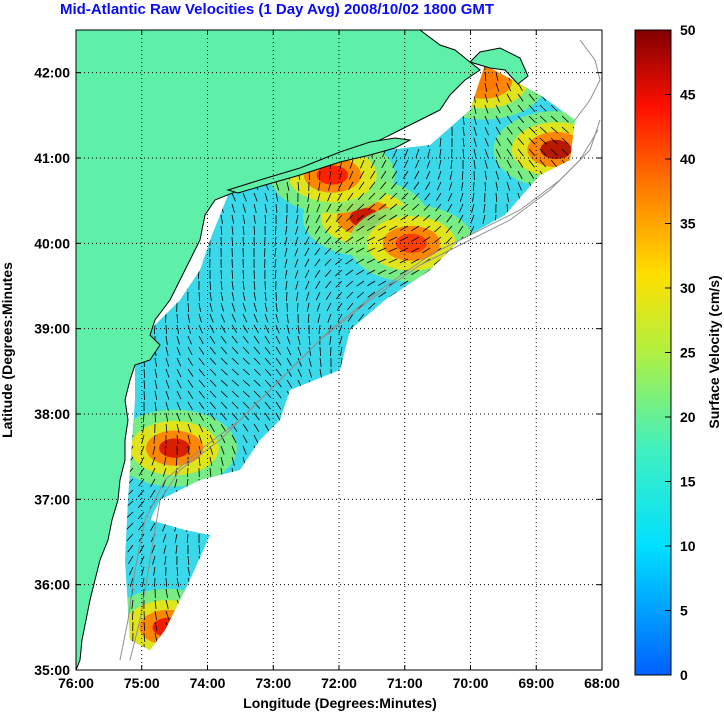  Describe the element at coordinates (208, 683) in the screenshot. I see `x-tick-label: 74:00` at that location.